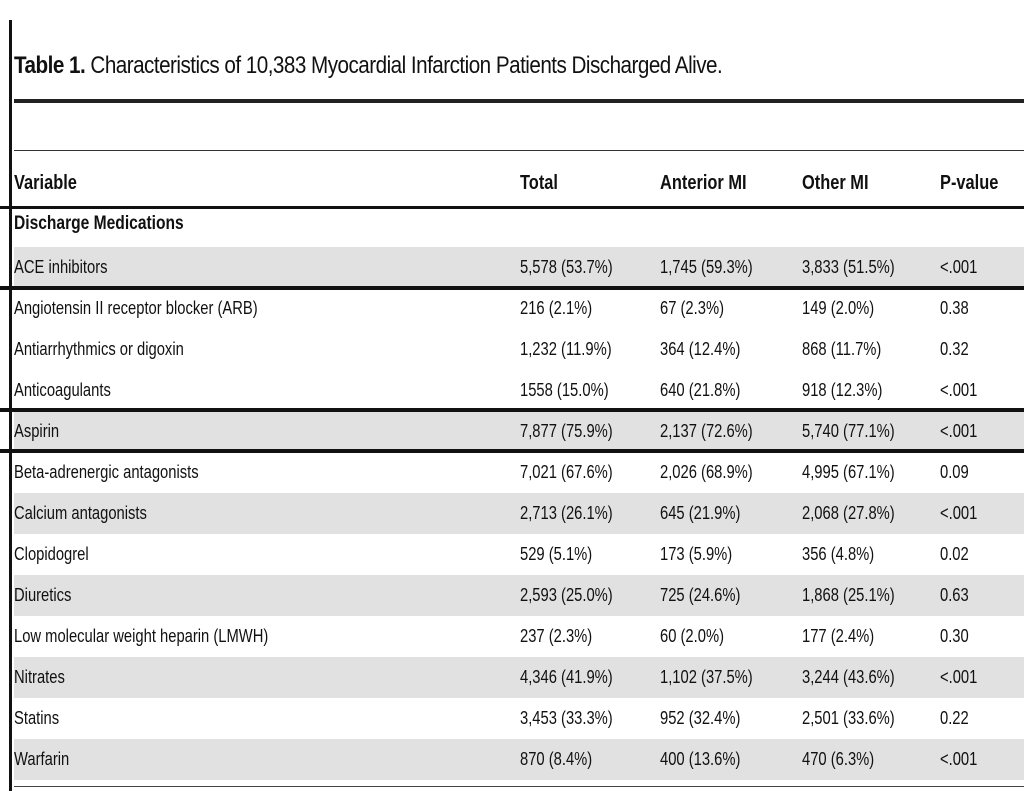 The image size is (1024, 791). What do you see at coordinates (706, 431) in the screenshot?
I see `row-anterior-mi: 2,137 (72.6%)` at bounding box center [706, 431].